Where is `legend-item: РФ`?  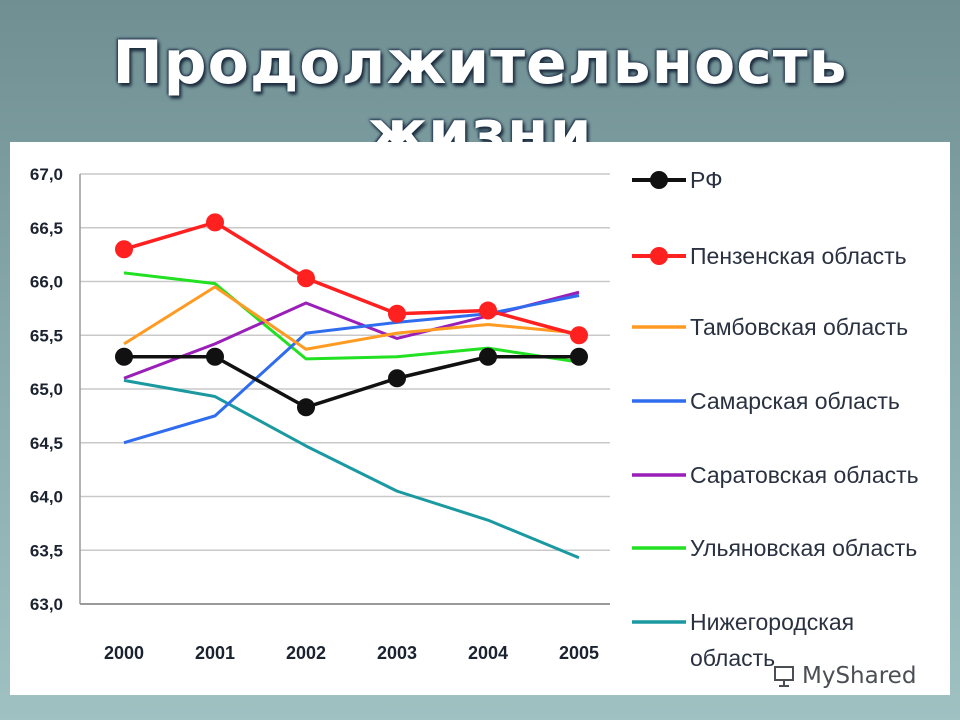 legend-item: РФ is located at coordinates (677, 180).